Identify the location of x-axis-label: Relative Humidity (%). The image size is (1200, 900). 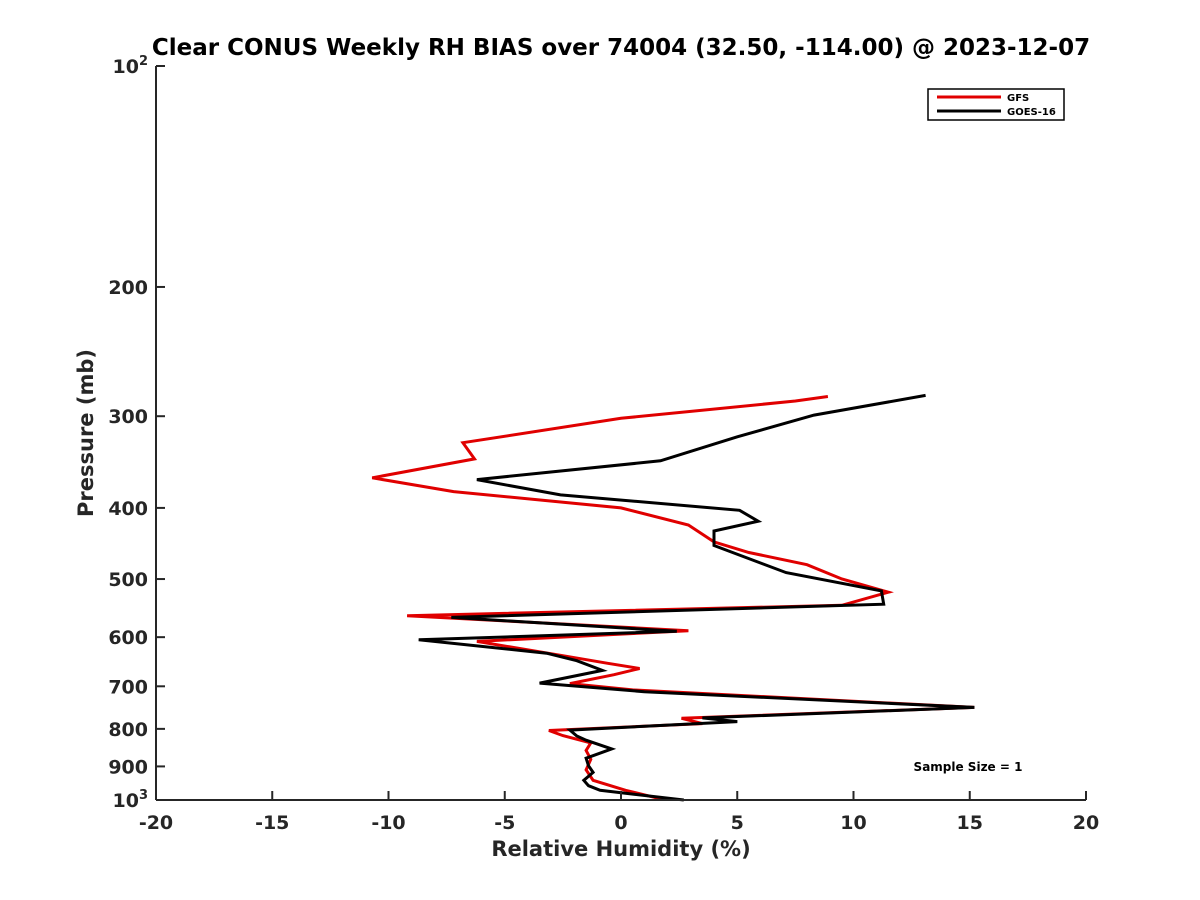
(620, 849).